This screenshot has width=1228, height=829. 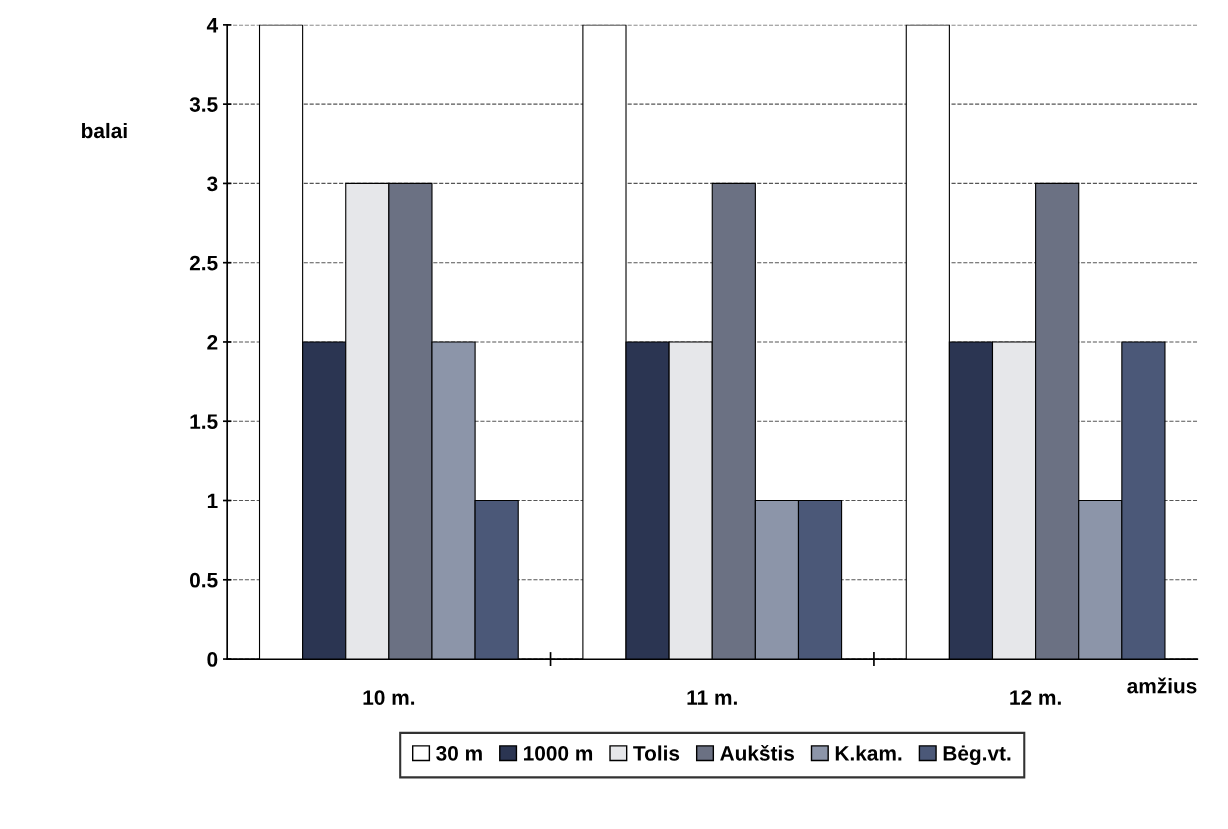 What do you see at coordinates (212, 184) in the screenshot?
I see `y-tick-label: 3` at bounding box center [212, 184].